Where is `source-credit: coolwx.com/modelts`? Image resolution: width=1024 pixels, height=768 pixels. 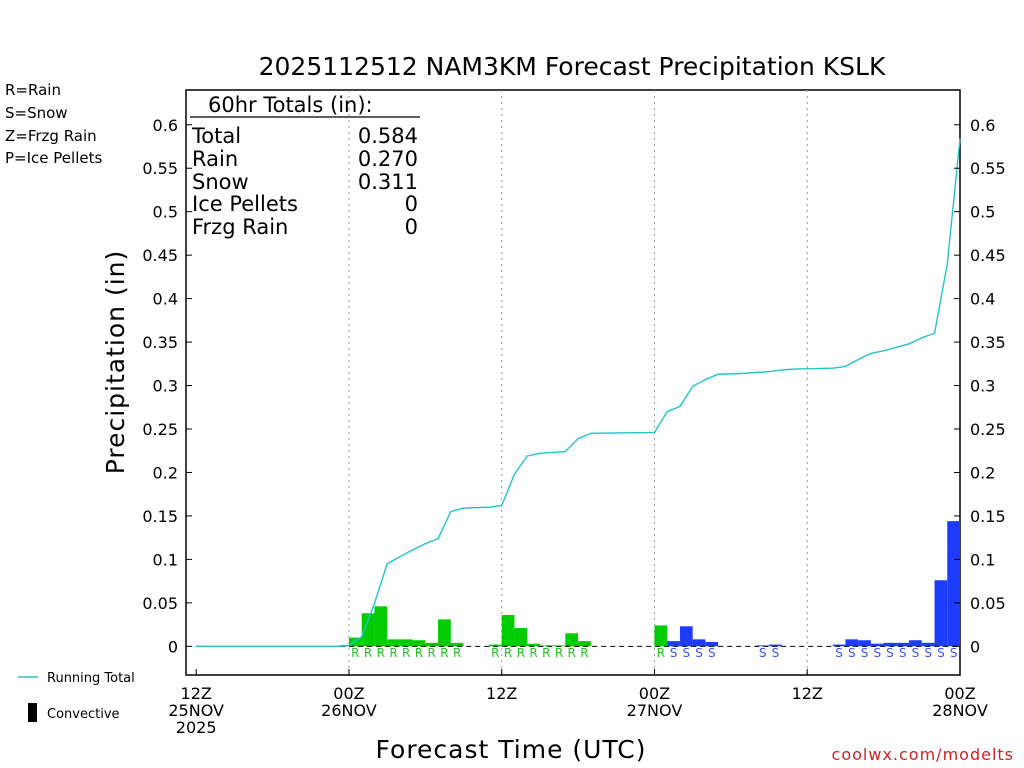 source-credit: coolwx.com/modelts is located at coordinates (923, 754).